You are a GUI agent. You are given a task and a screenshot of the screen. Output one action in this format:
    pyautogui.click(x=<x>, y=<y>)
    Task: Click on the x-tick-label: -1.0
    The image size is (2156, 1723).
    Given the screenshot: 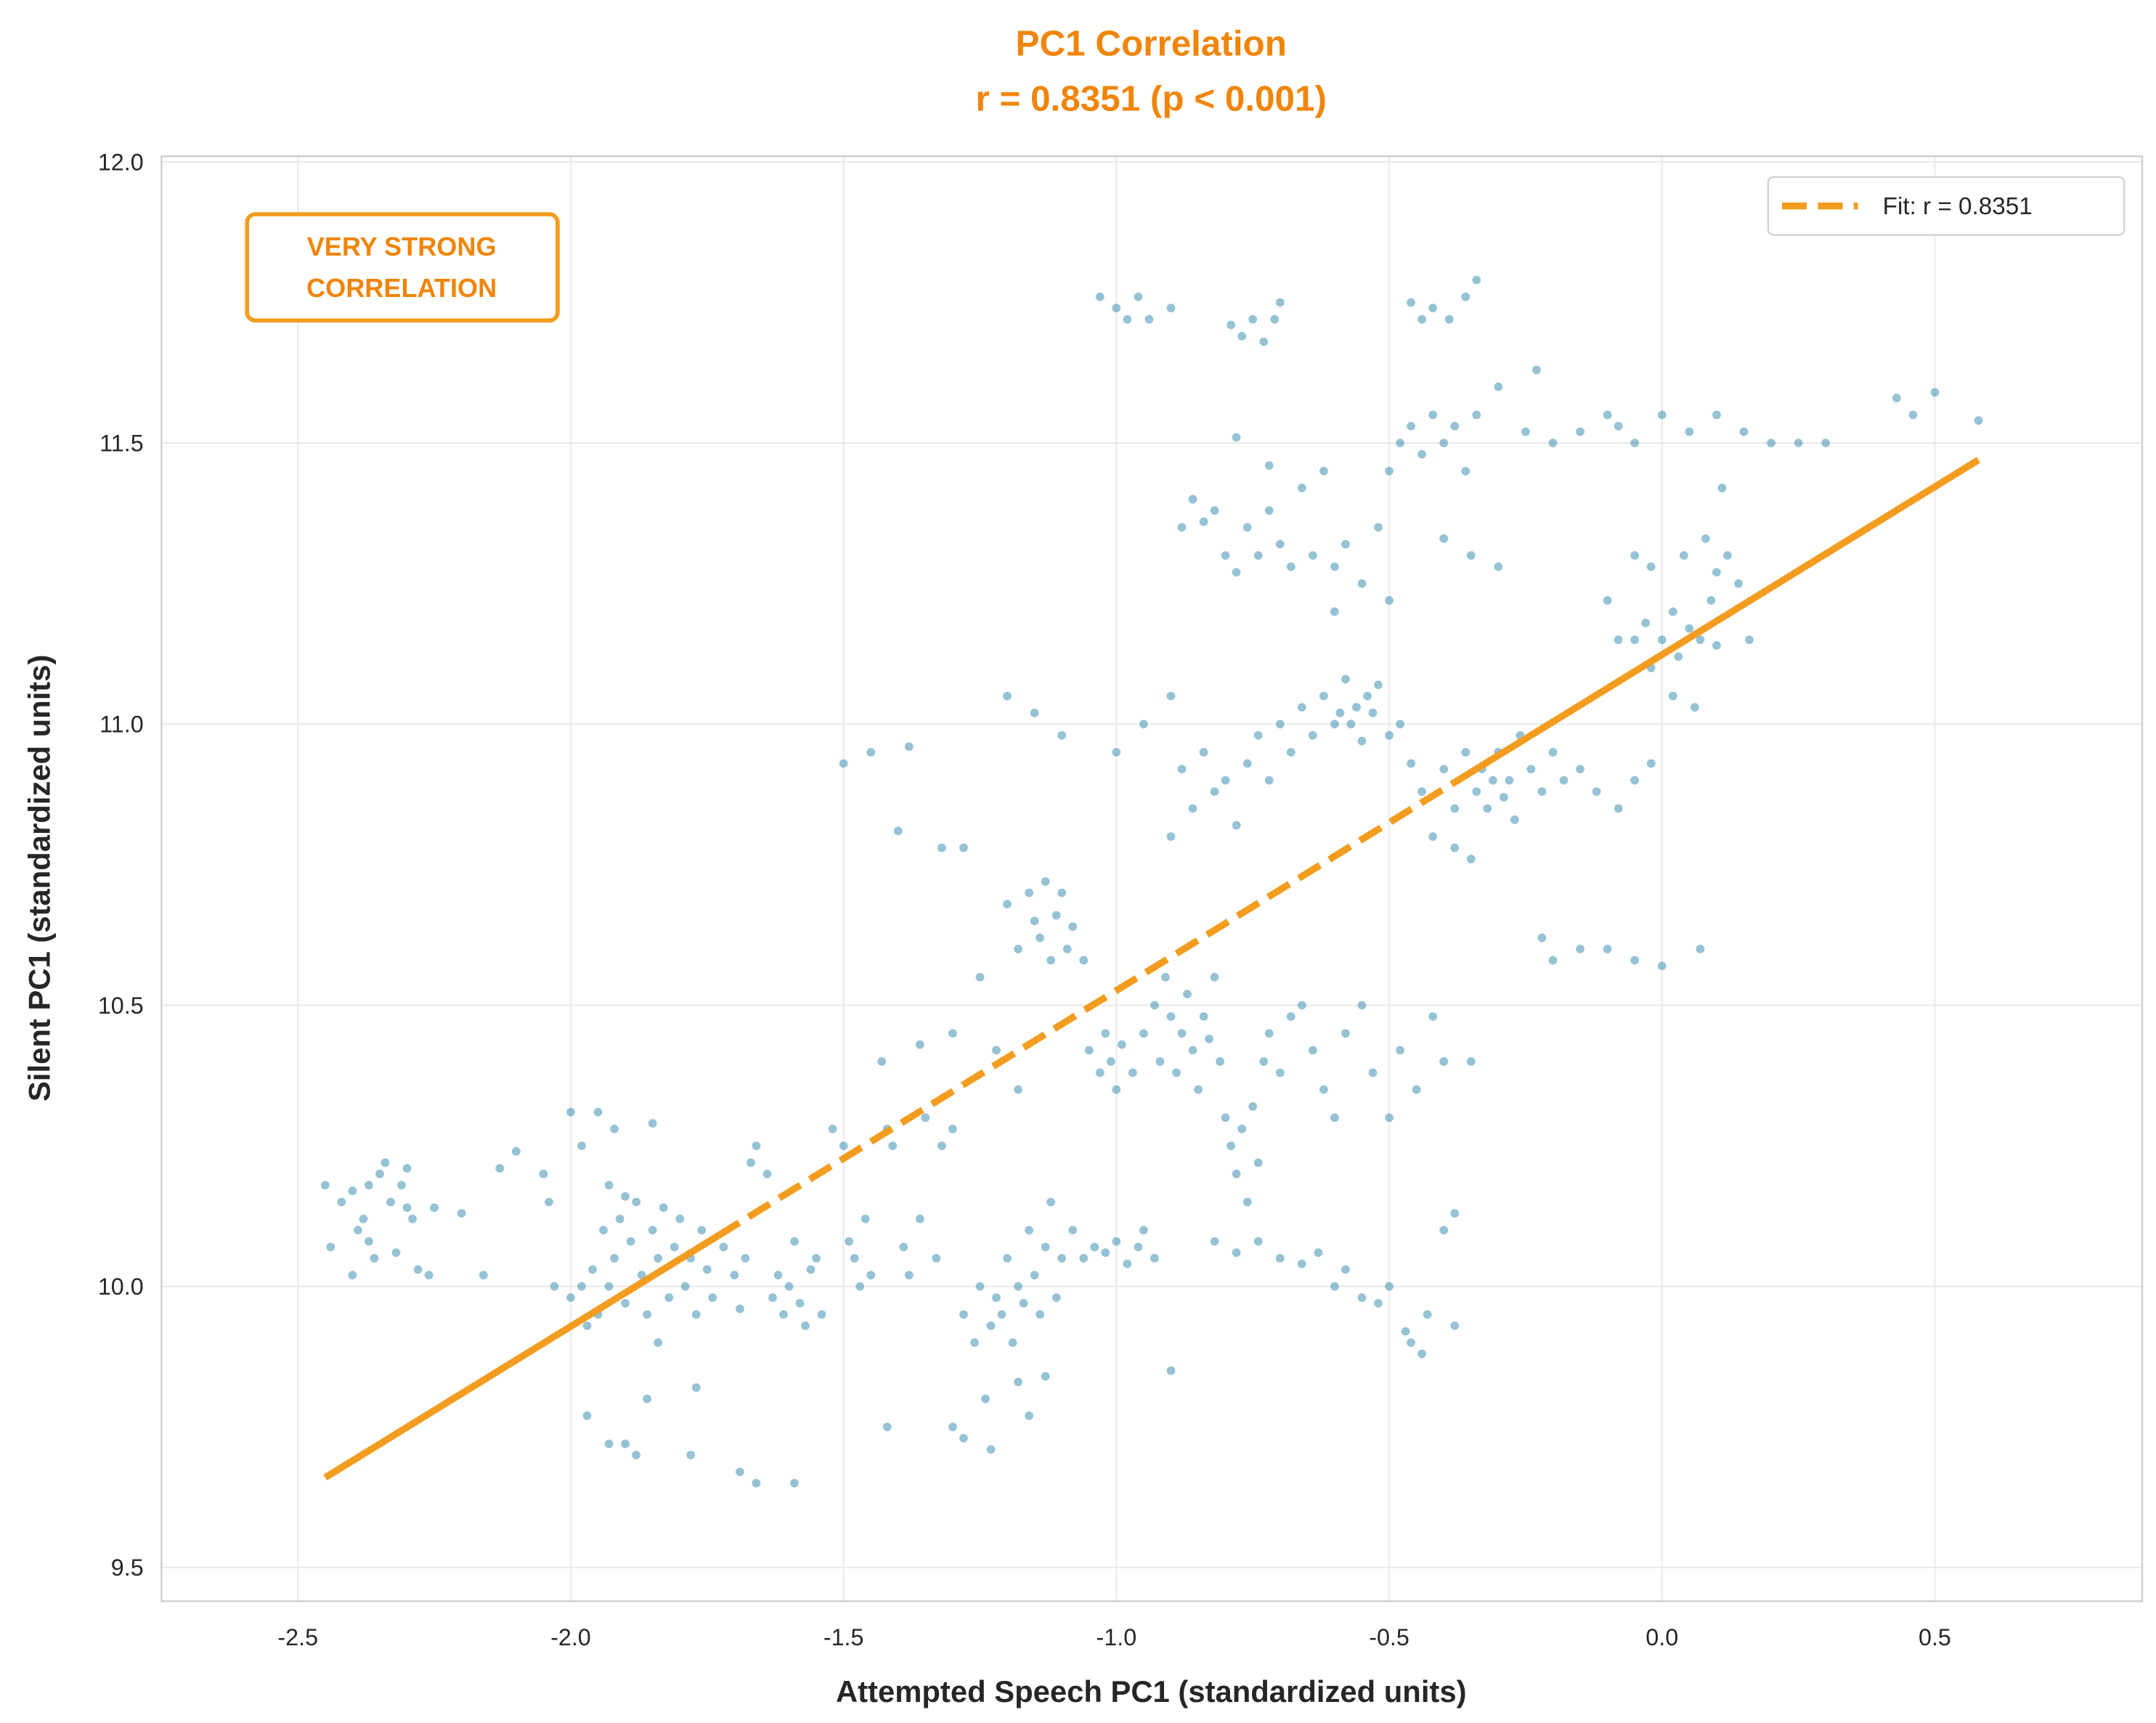 What is the action you would take?
    pyautogui.click(x=1117, y=1637)
    